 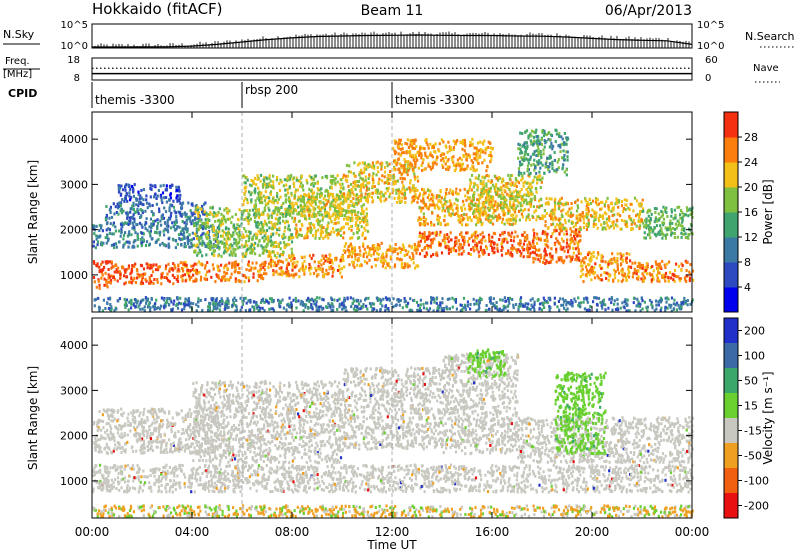 What do you see at coordinates (399, 36) in the screenshot?
I see `nsky-panel: N.Sky 10^5 10^0 10^5 10^0 N.Search` at bounding box center [399, 36].